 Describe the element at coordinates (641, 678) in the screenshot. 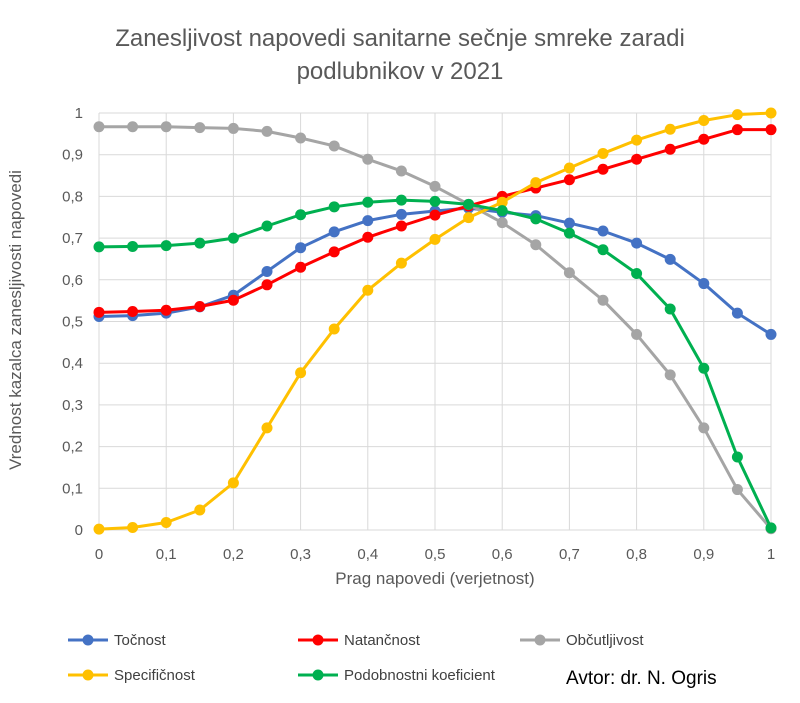

I see `author-credit: Avtor: dr. N. Ogris` at that location.